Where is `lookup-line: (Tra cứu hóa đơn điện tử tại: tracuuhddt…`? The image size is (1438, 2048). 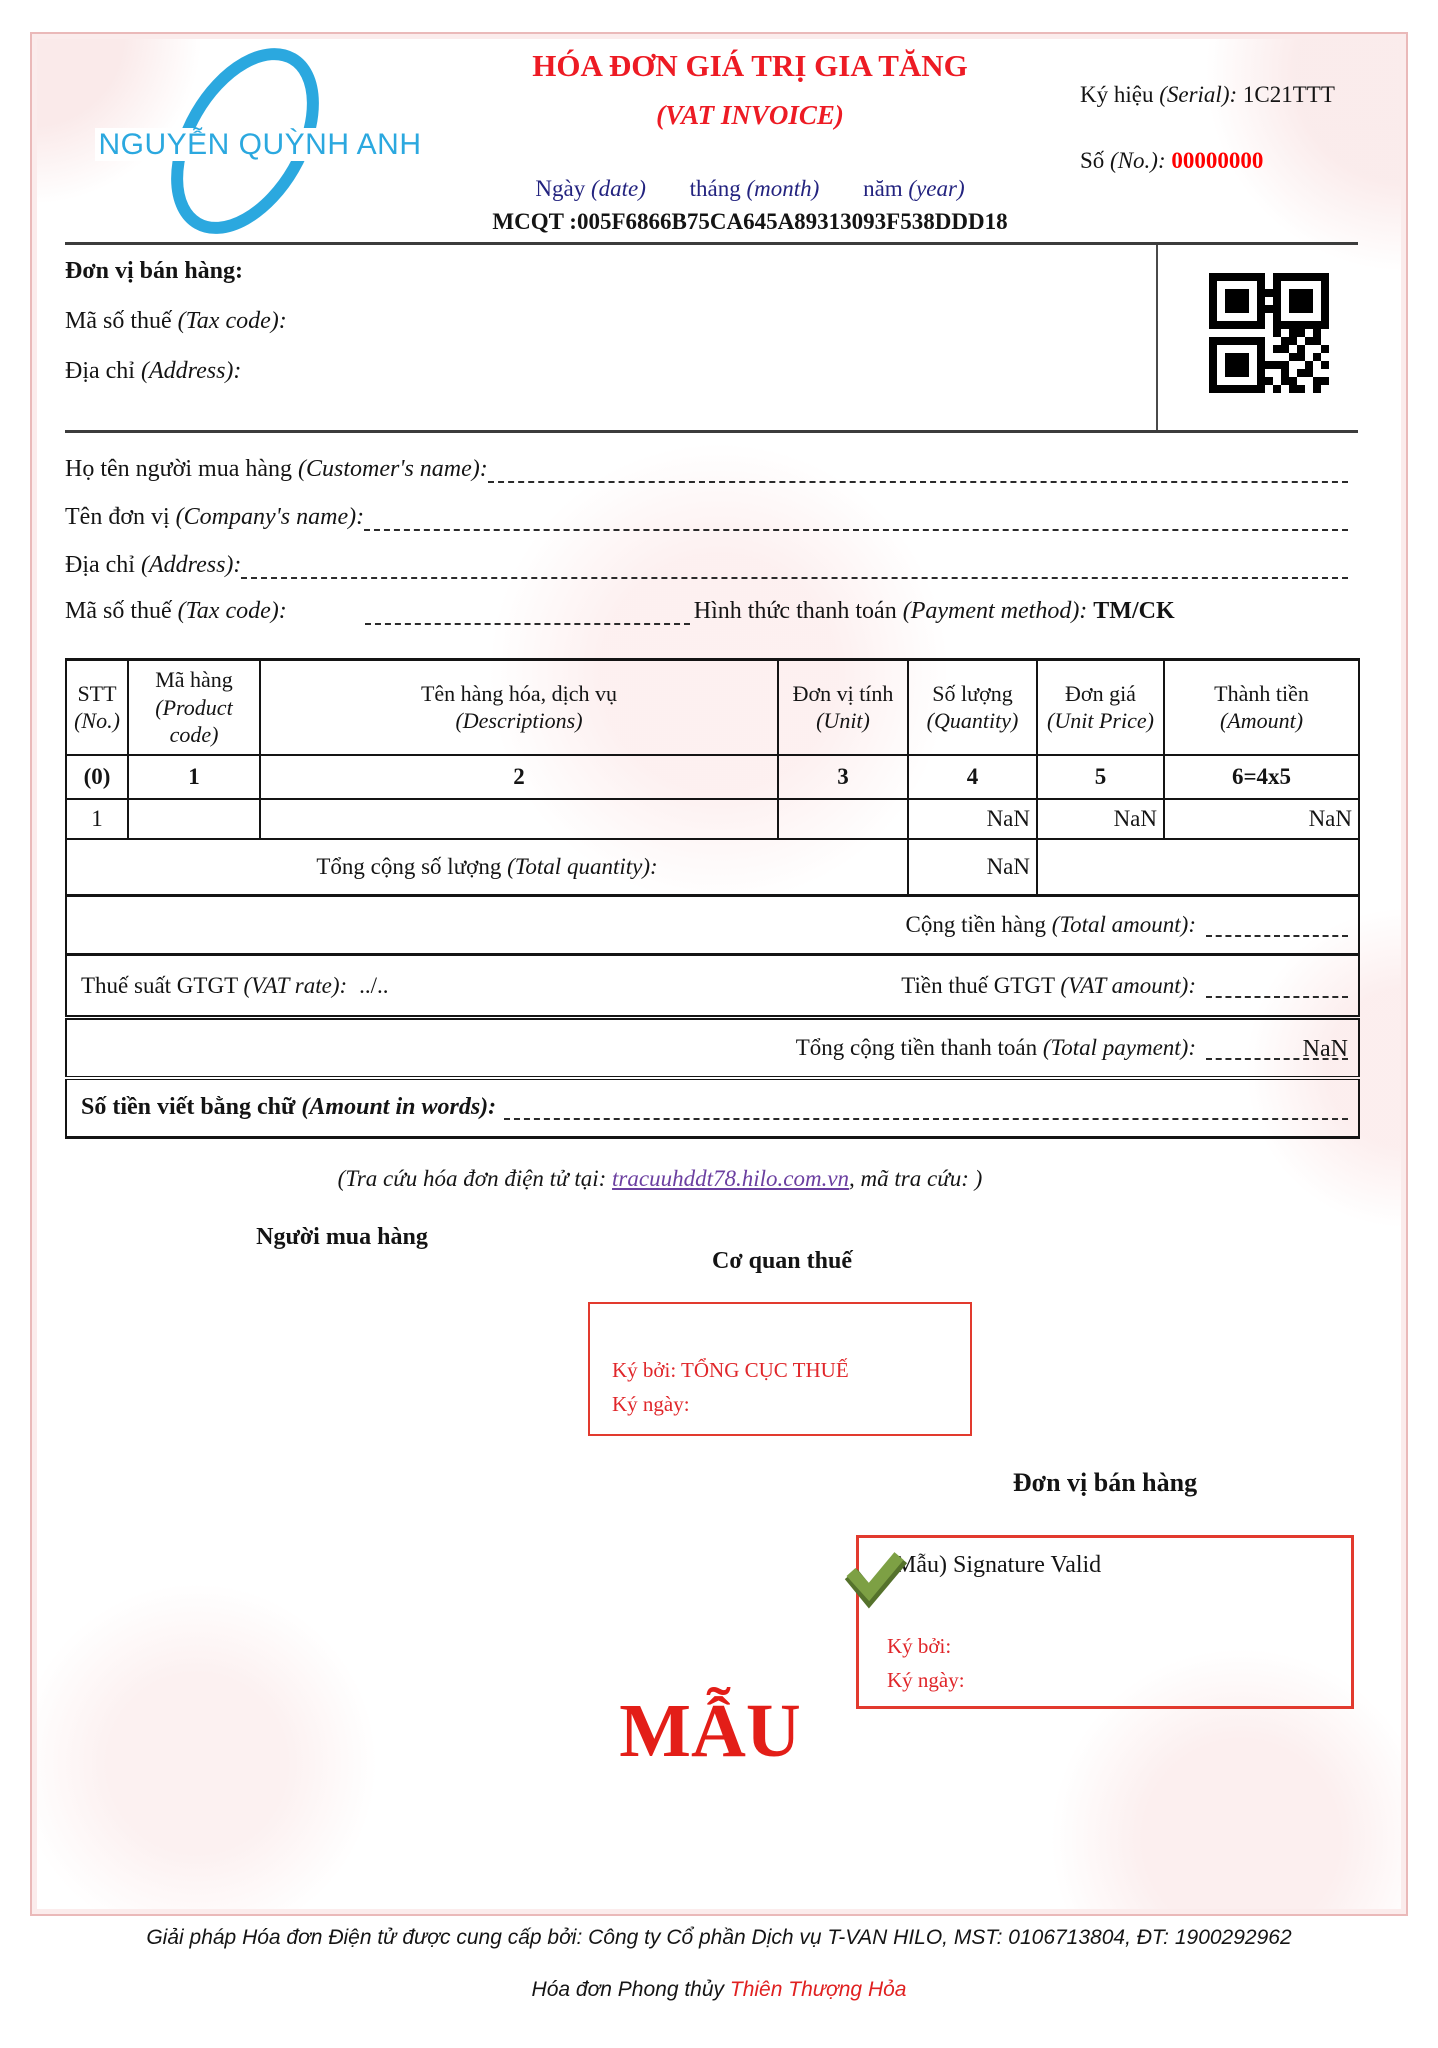 lookup-line: (Tra cứu hóa đơn điện tử tại: tracuuhddt… is located at coordinates (660, 1178).